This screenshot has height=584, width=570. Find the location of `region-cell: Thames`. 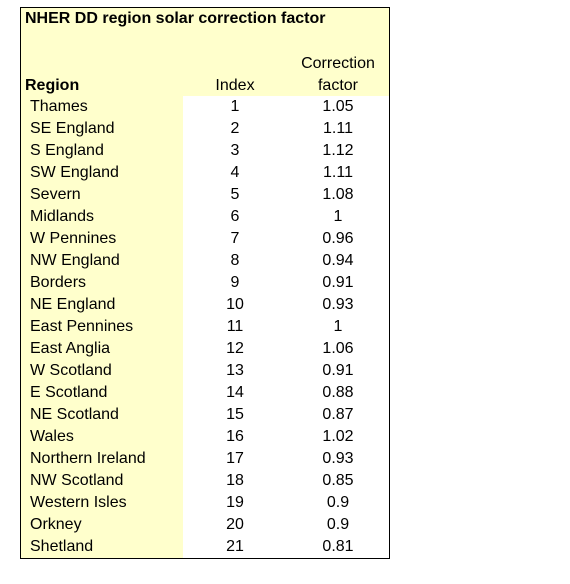

region-cell: Thames is located at coordinates (59, 106).